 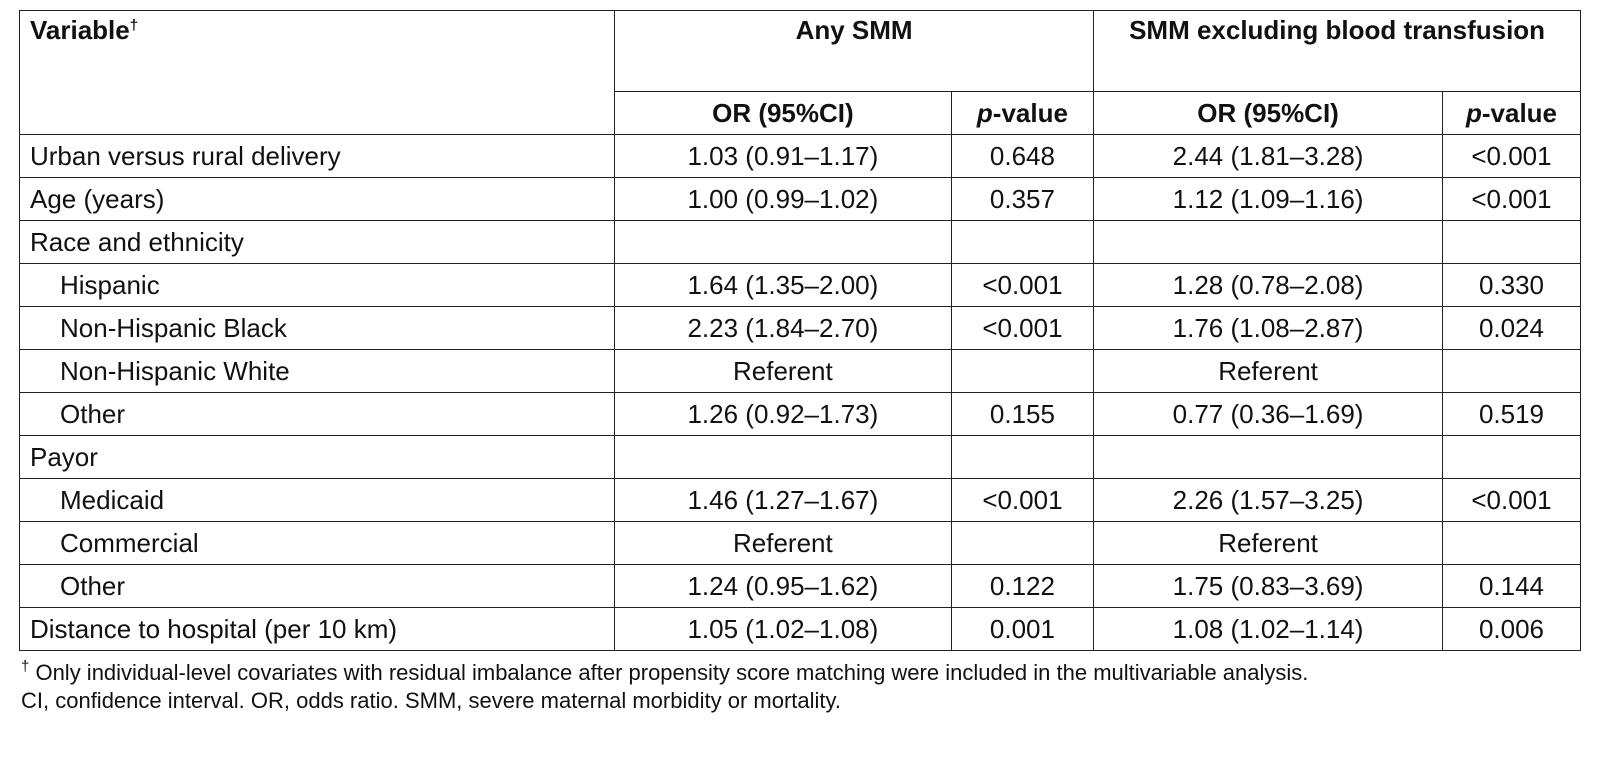 What do you see at coordinates (1268, 629) in the screenshot?
I see `or-smm-excl-transfusion: 1.08 (1.02–1.14)` at bounding box center [1268, 629].